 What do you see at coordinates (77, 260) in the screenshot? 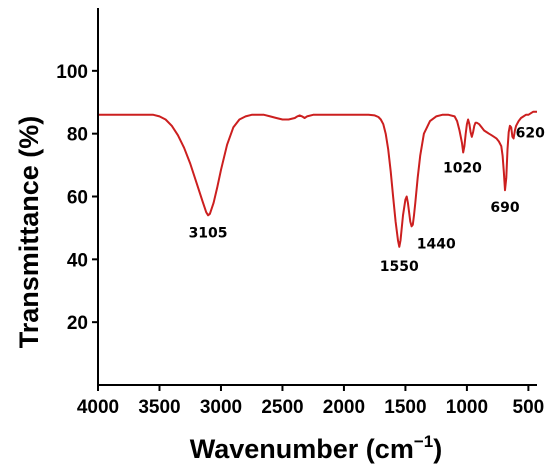
I see `y-tick-label: 40` at bounding box center [77, 260].